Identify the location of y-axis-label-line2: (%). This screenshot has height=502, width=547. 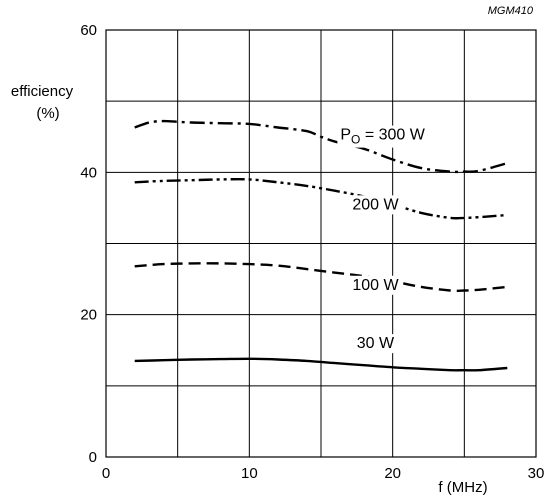
(47, 113).